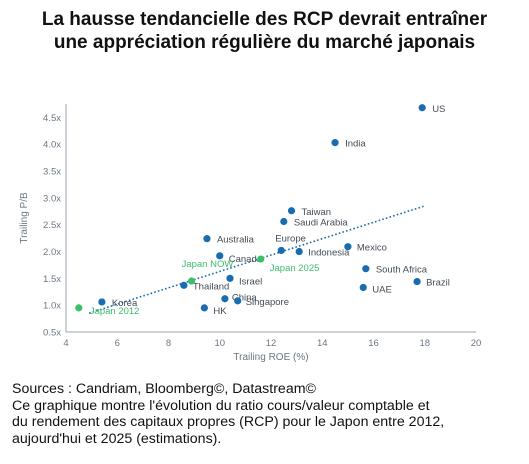 Image resolution: width=529 pixels, height=464 pixels. Describe the element at coordinates (438, 109) in the screenshot. I see `point-label-us: US` at that location.